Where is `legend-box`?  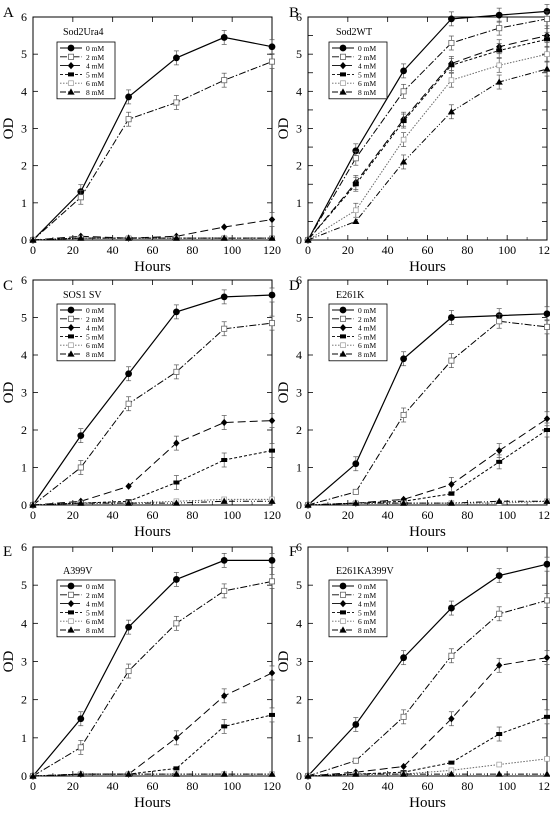
legend-box is located at coordinates (358, 332).